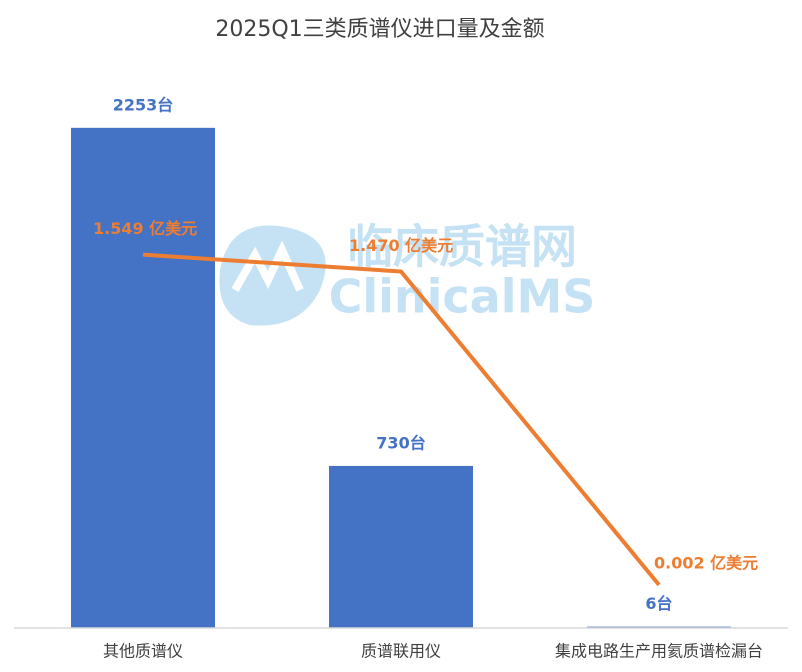 The image size is (802, 672). Describe the element at coordinates (143, 651) in the screenshot. I see `x-tick-label: 其他质谱仪` at that location.